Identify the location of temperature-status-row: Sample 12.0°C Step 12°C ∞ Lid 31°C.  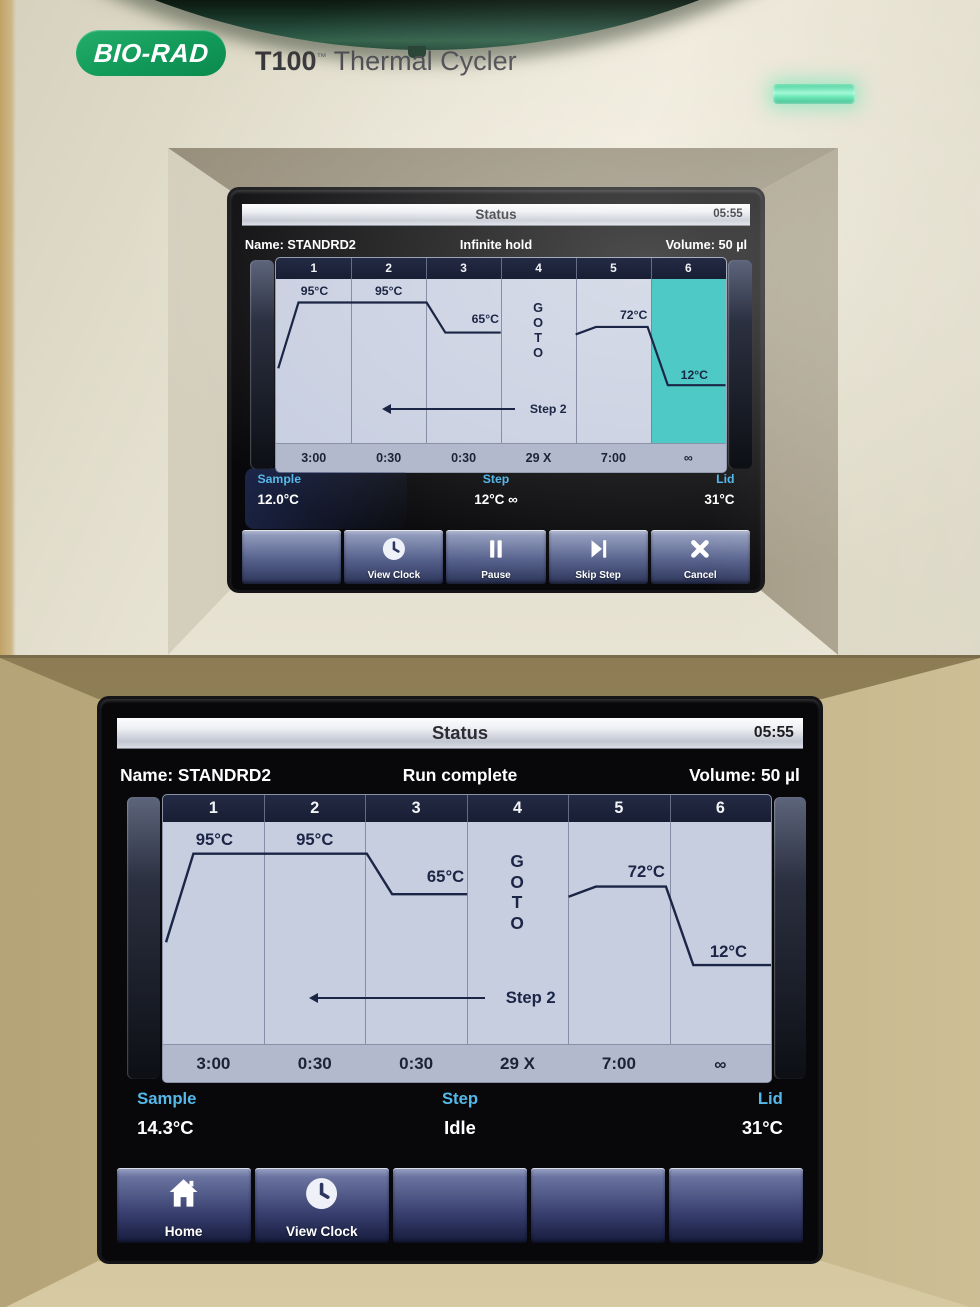
(496, 498).